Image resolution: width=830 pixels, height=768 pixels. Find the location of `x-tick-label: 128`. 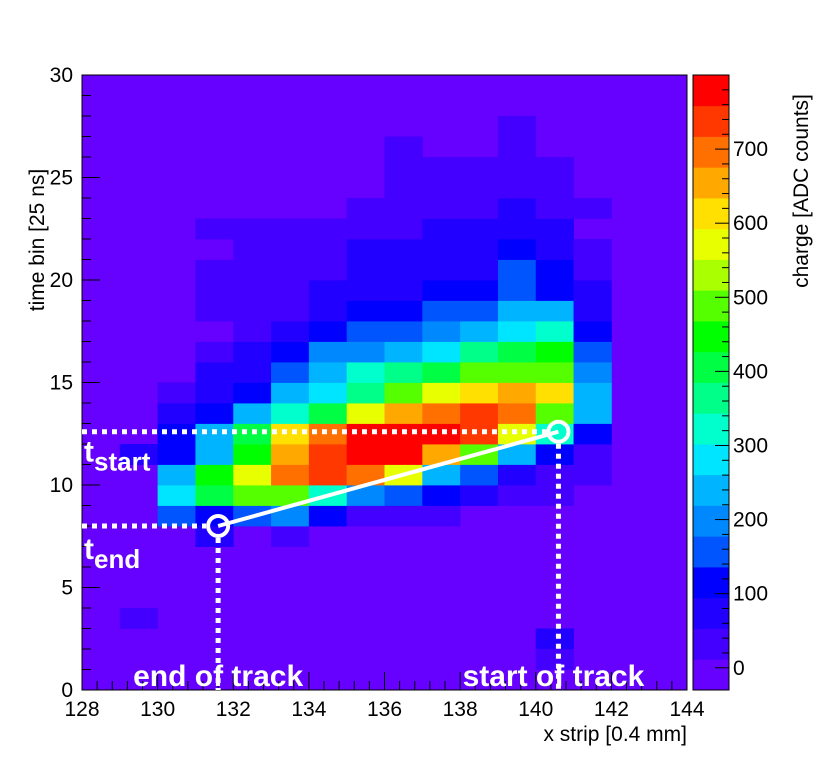

x-tick-label: 128 is located at coordinates (81, 709).